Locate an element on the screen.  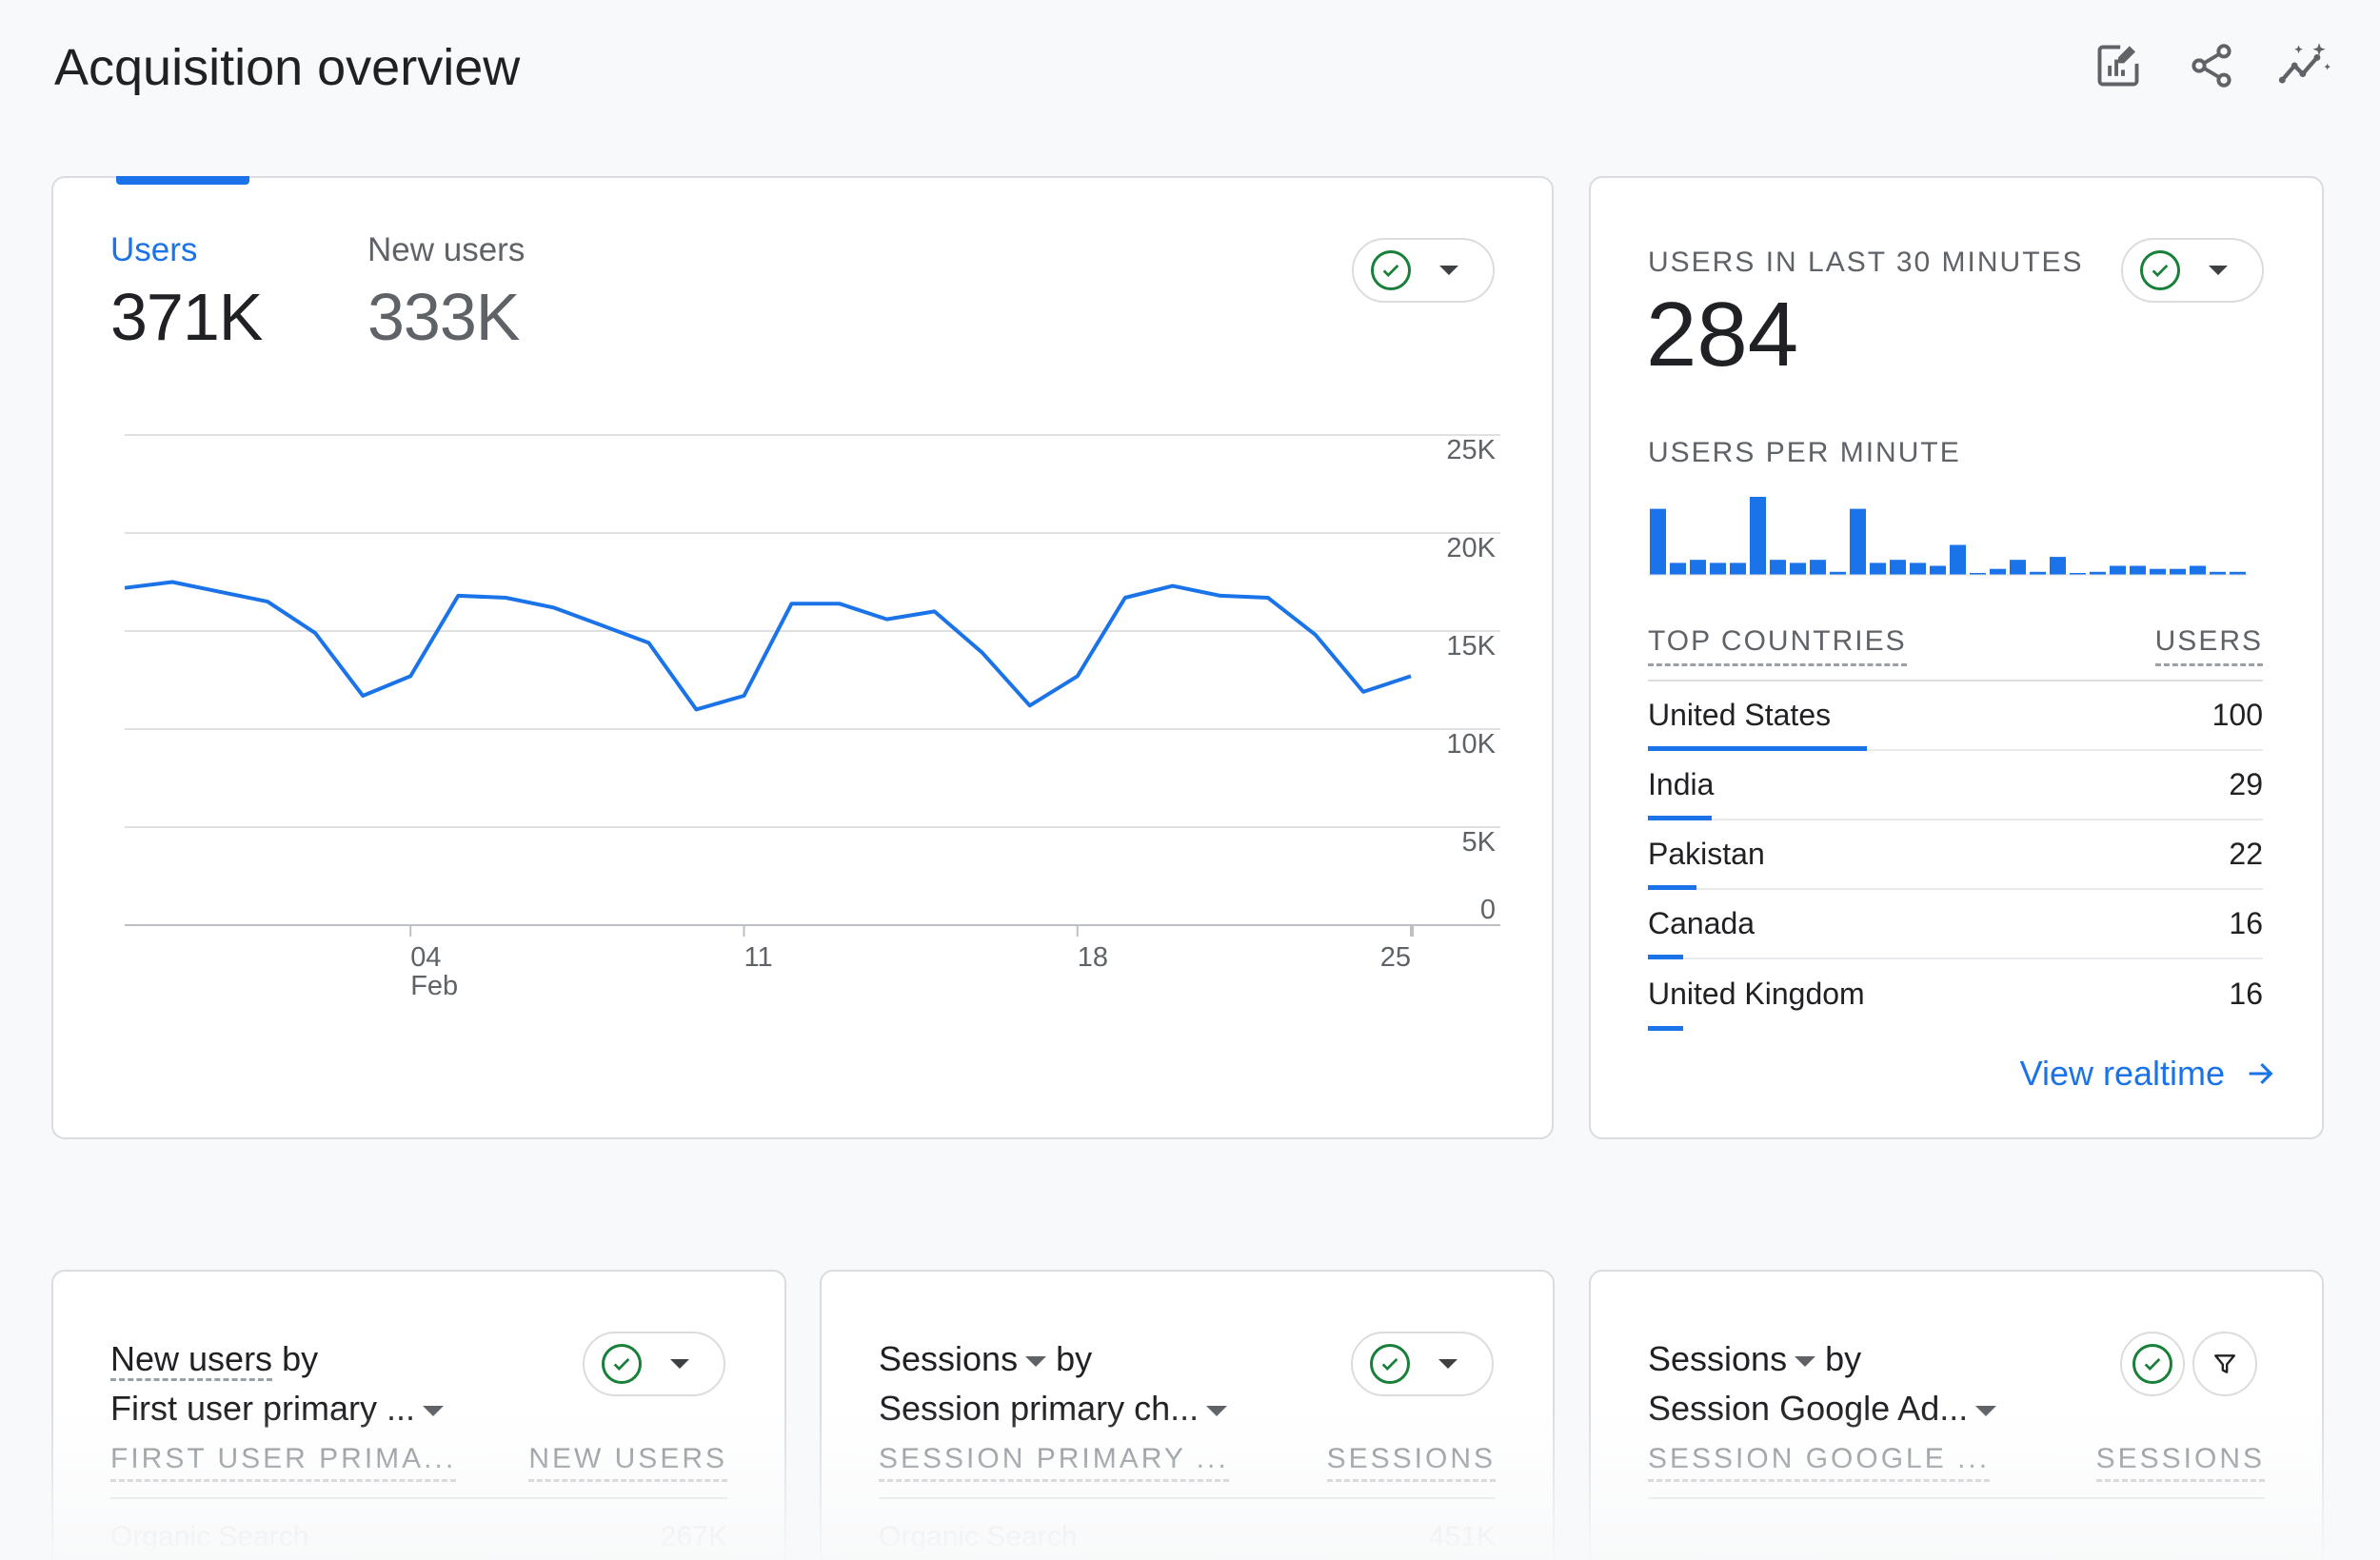
view-realtime-label: View realtime is located at coordinates (2122, 1073).